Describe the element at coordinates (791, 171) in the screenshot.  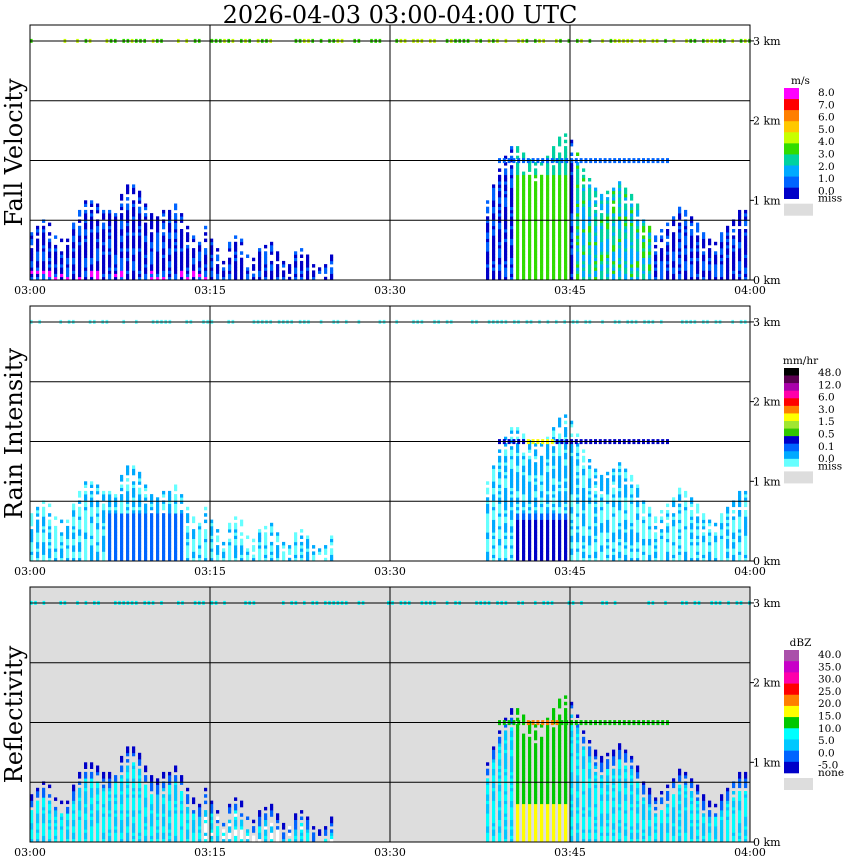
I see `legend-swatch` at that location.